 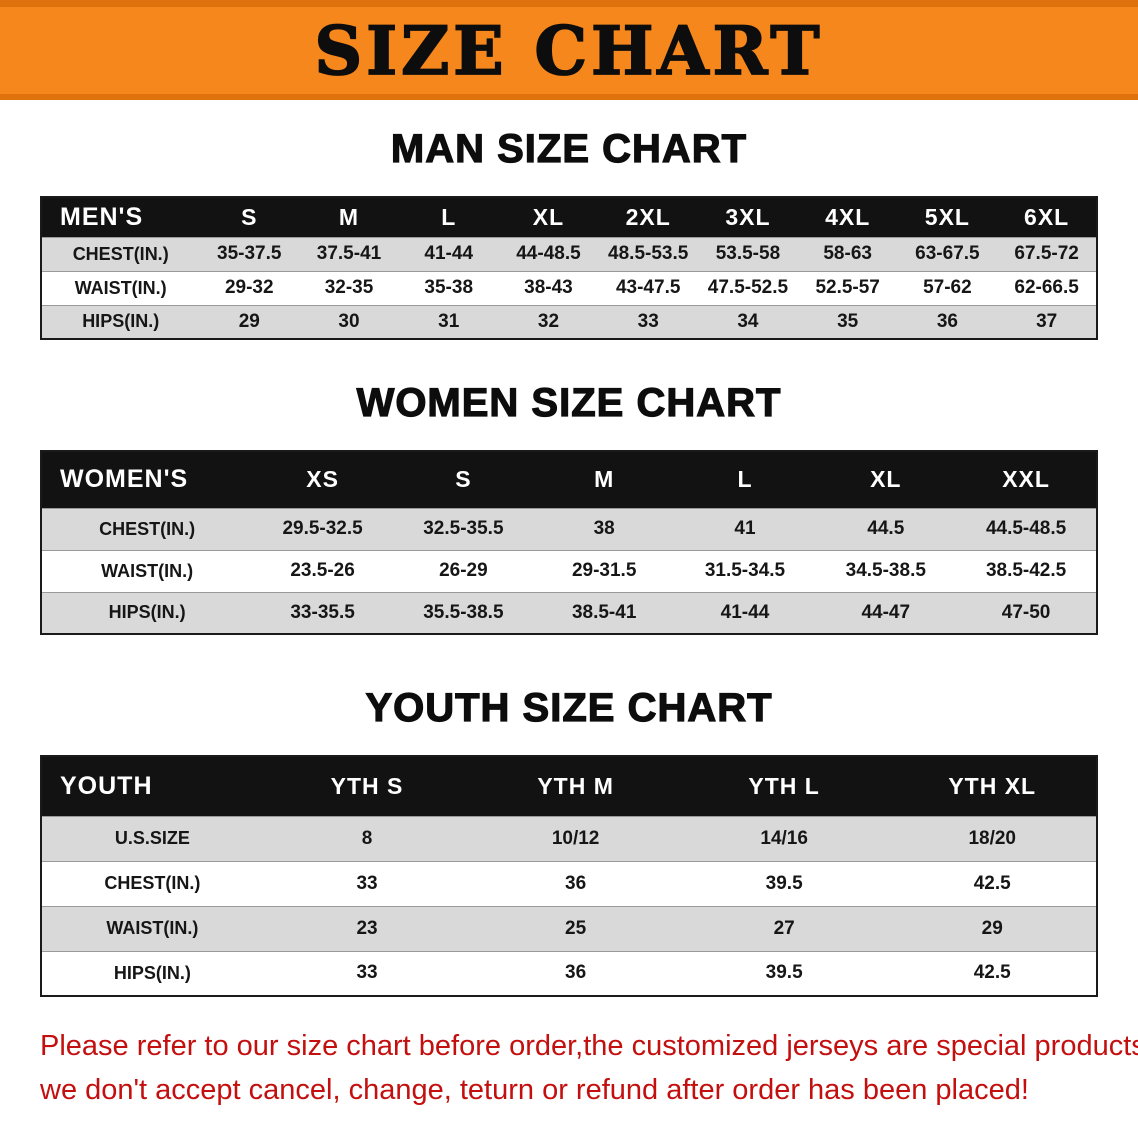 I want to click on women-header-row: WOMEN'S XS S M L XL XXL, so click(x=569, y=479).